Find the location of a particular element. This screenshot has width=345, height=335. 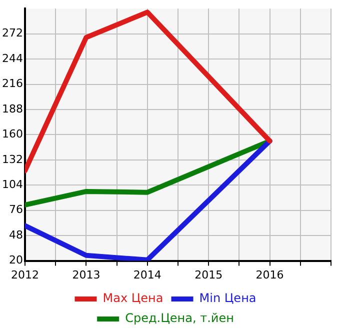

x-tick-label: 2012 is located at coordinates (24, 275).